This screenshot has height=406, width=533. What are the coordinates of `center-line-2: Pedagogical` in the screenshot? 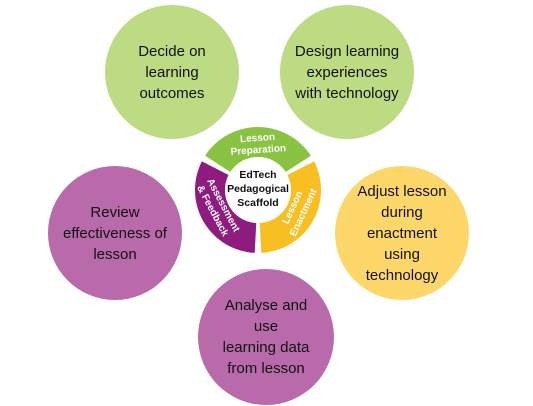 It's located at (258, 189).